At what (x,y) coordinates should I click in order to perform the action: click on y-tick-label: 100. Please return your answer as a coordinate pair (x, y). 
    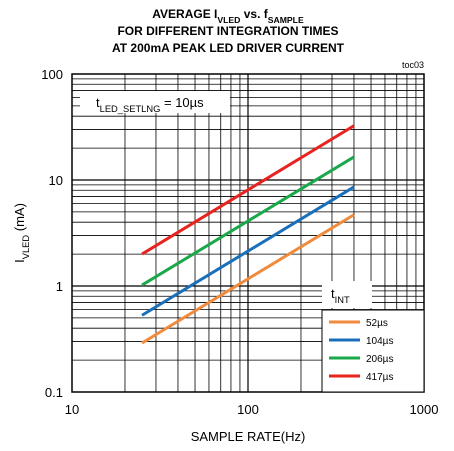
    Looking at the image, I should click on (52, 74).